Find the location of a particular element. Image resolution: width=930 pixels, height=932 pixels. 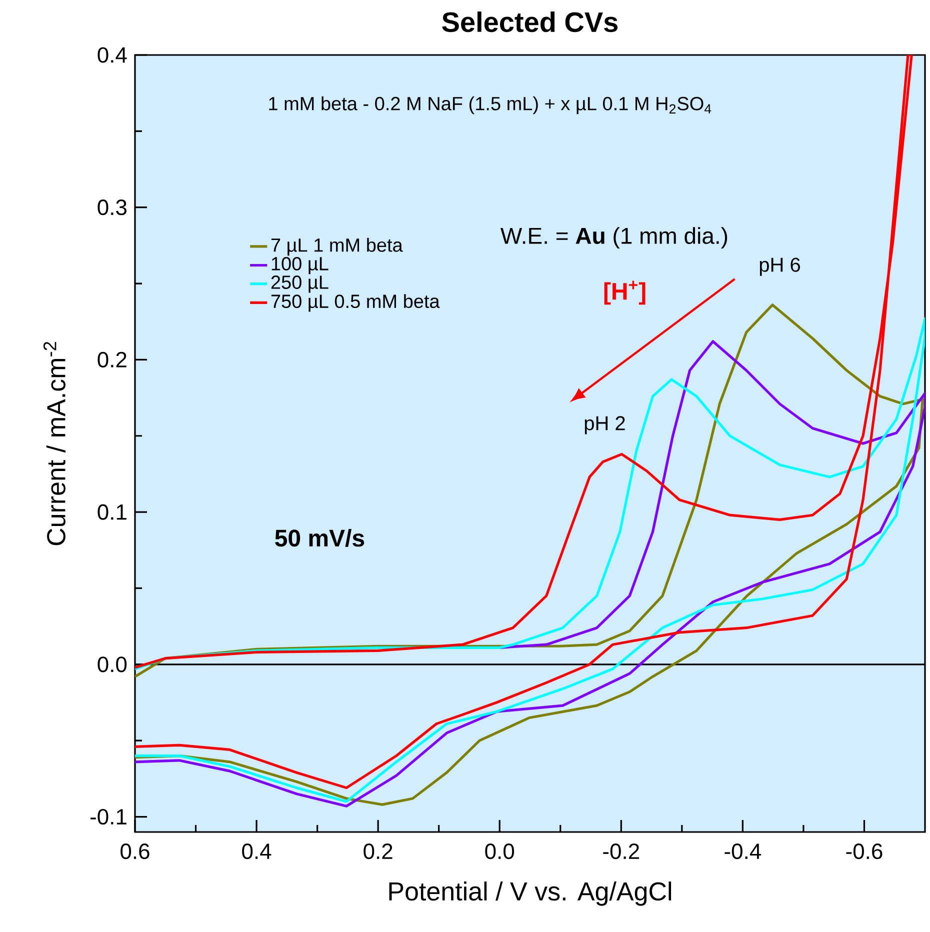

annotation: pH 2 is located at coordinates (604, 425).